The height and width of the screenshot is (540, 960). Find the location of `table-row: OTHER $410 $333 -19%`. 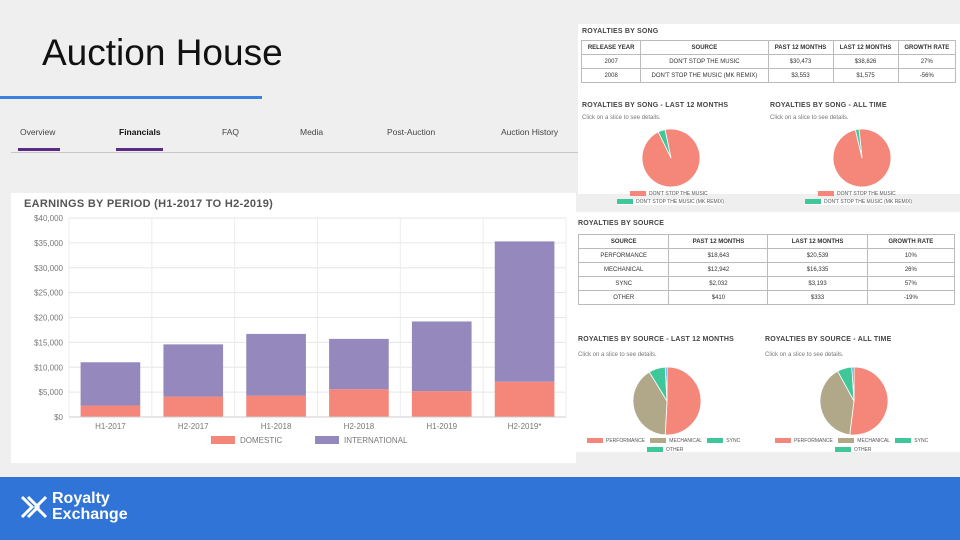

table-row: OTHER $410 $333 -19% is located at coordinates (766, 297).